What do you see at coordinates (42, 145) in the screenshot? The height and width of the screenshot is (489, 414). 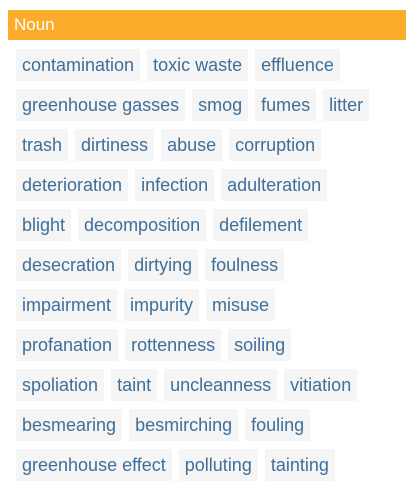 I see `synonym-chip: trash` at bounding box center [42, 145].